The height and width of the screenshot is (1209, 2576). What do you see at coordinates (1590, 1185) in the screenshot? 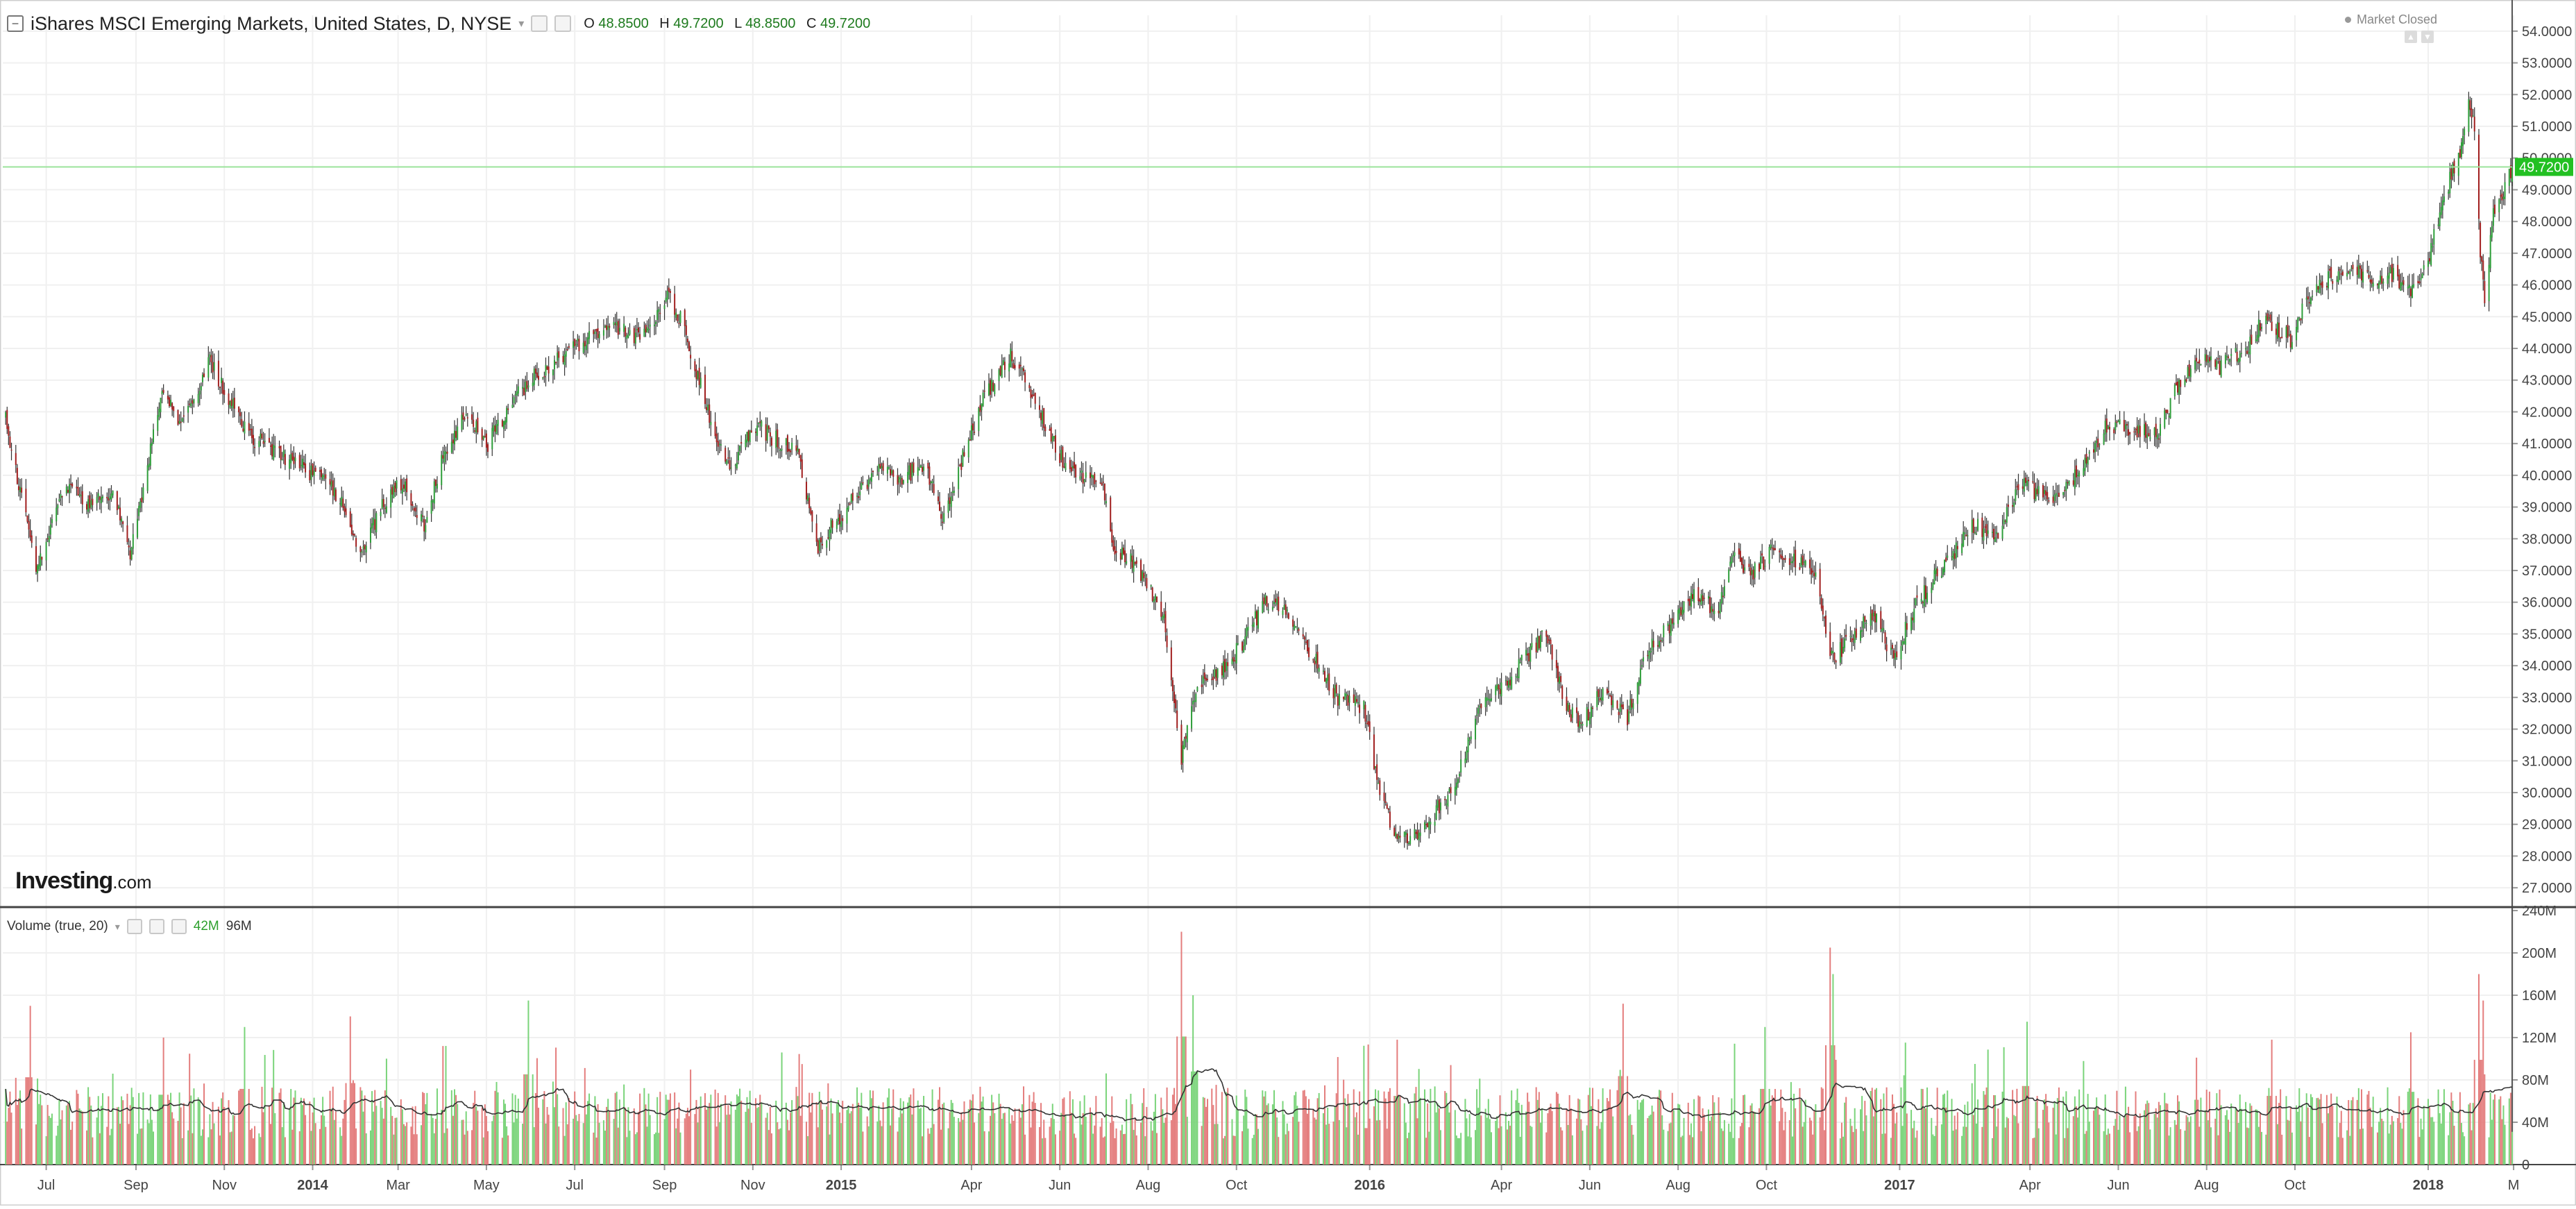
I see `x-tick-label: Jun` at bounding box center [1590, 1185].